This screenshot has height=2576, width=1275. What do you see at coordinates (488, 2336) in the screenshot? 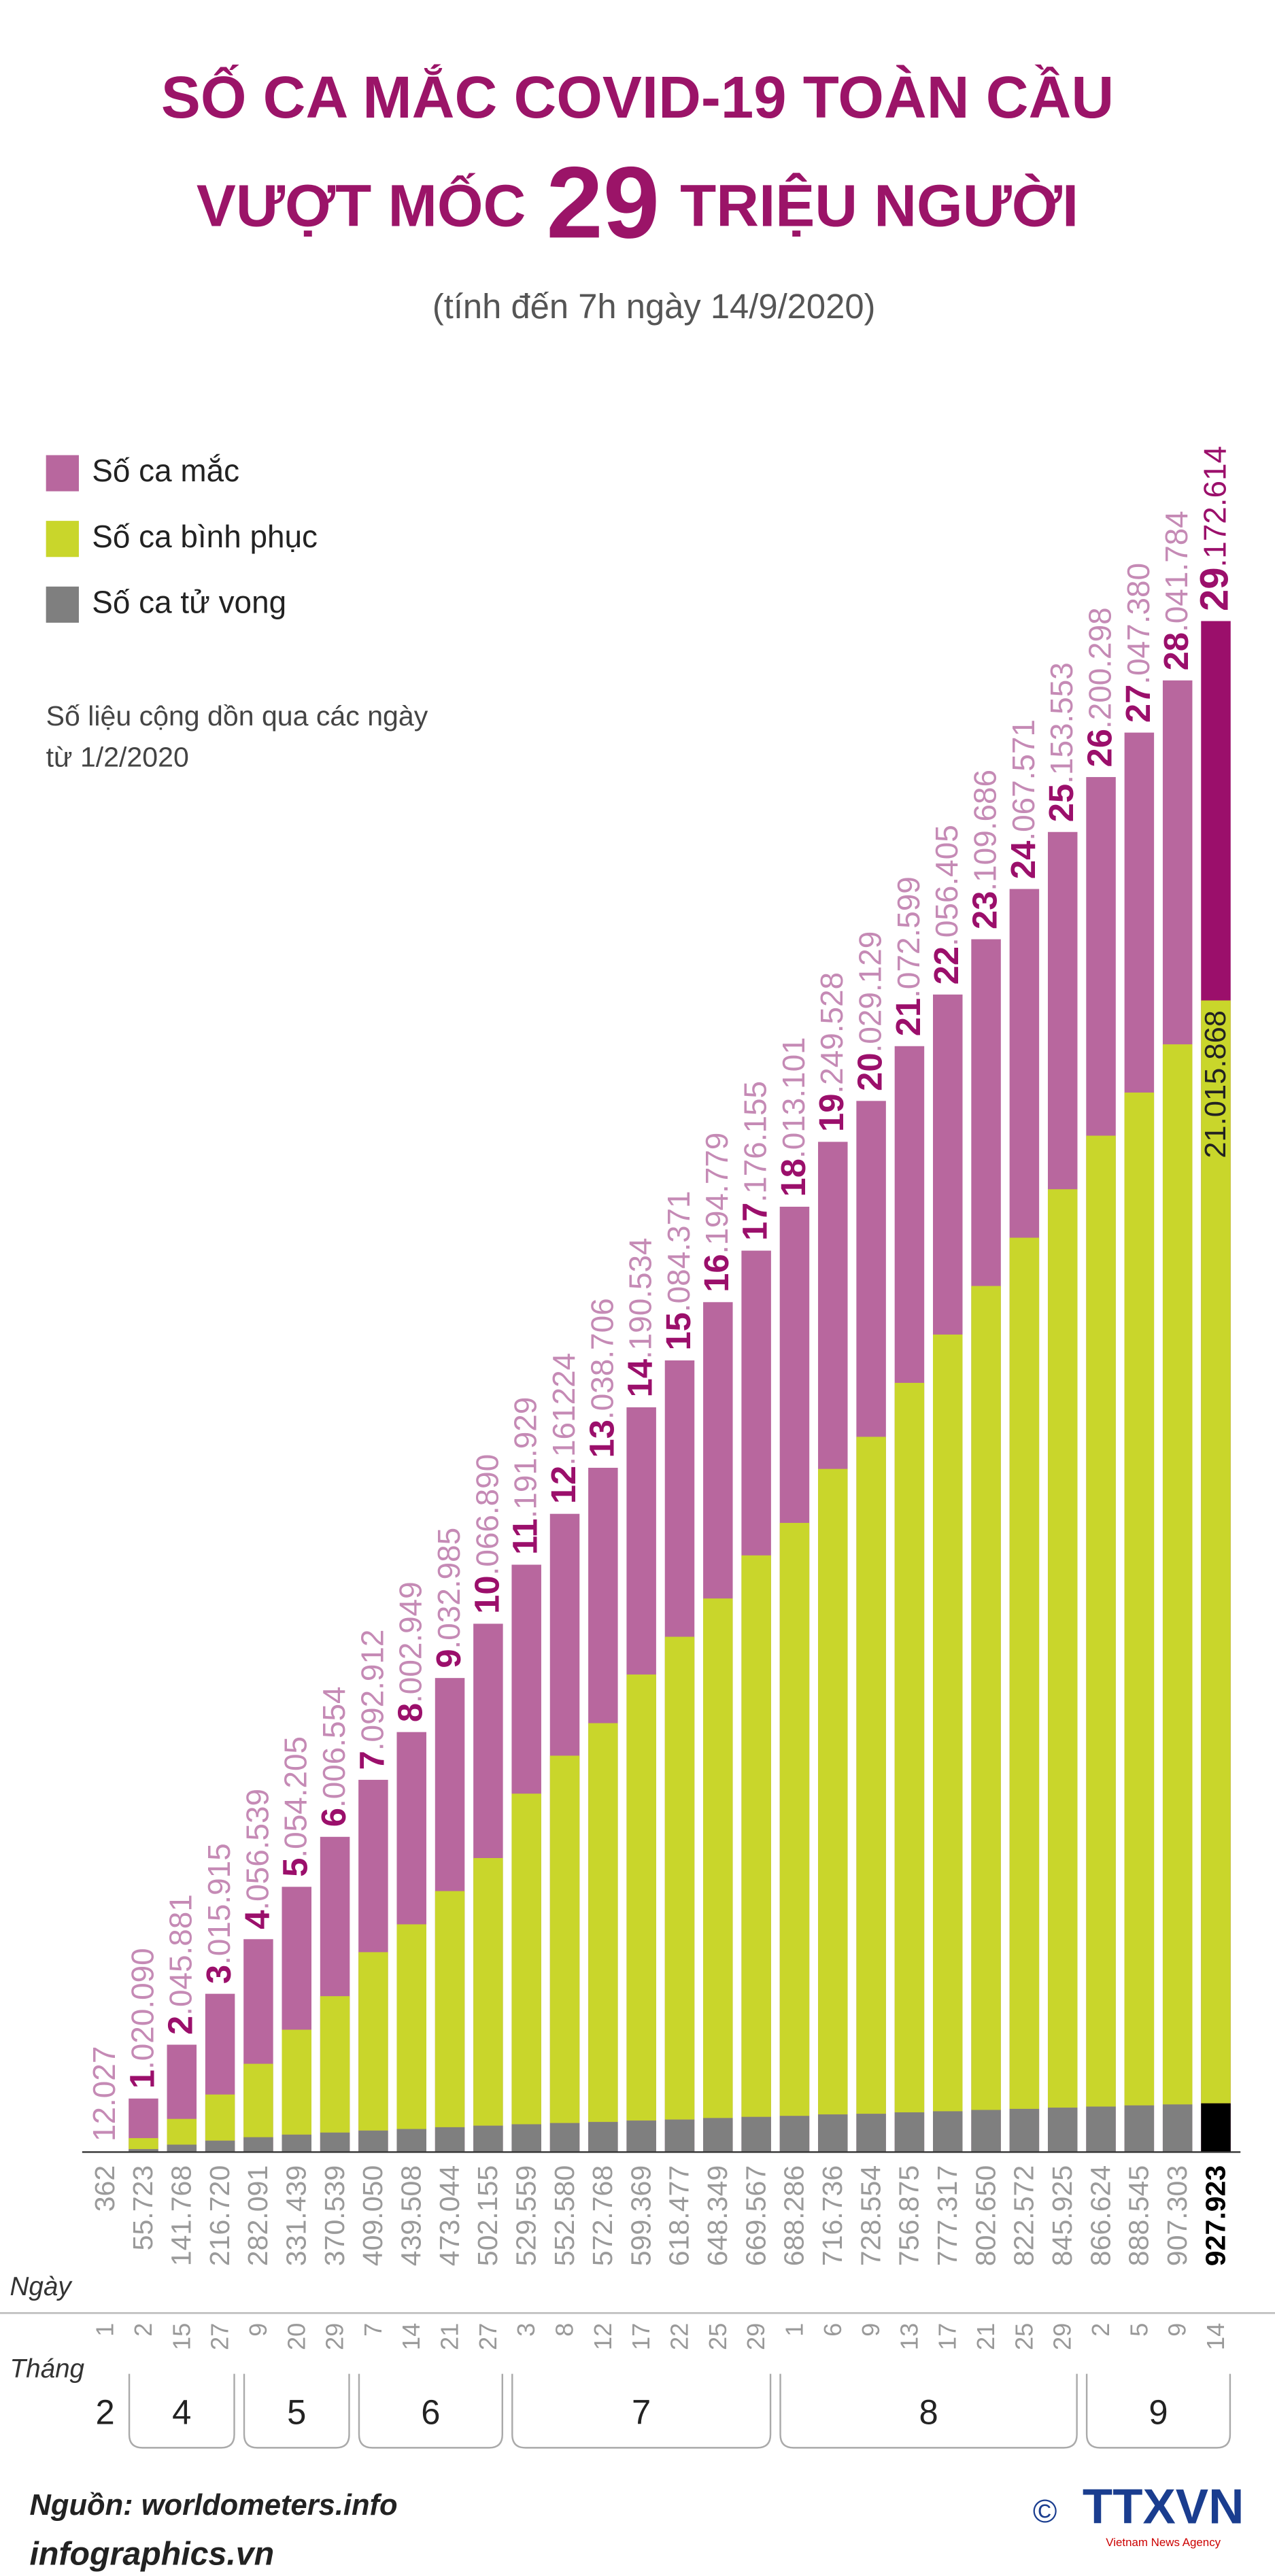
I see `day-label: 27` at bounding box center [488, 2336].